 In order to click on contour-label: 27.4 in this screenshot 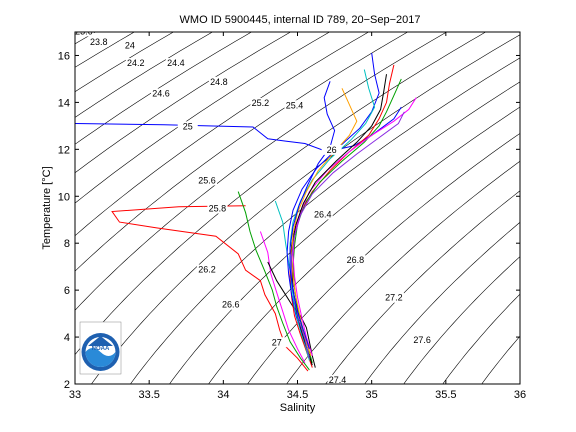, I will do `click(338, 380)`.